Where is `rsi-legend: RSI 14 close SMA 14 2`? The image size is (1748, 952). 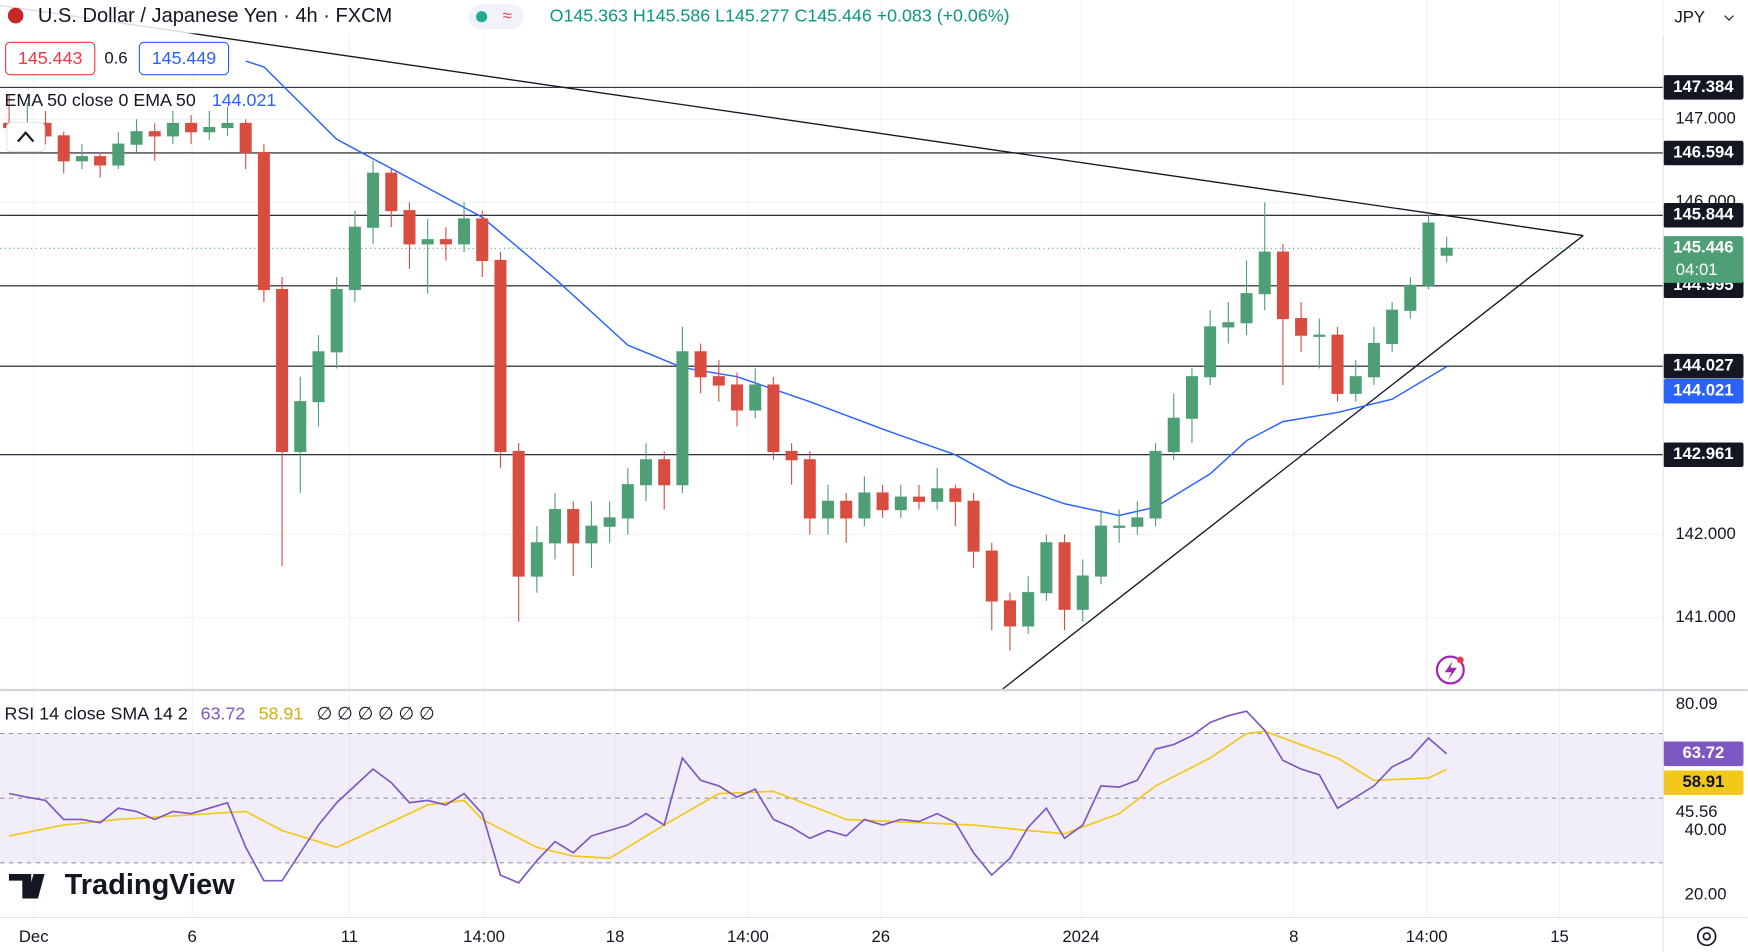
rsi-legend: RSI 14 close SMA 14 2 is located at coordinates (95, 713).